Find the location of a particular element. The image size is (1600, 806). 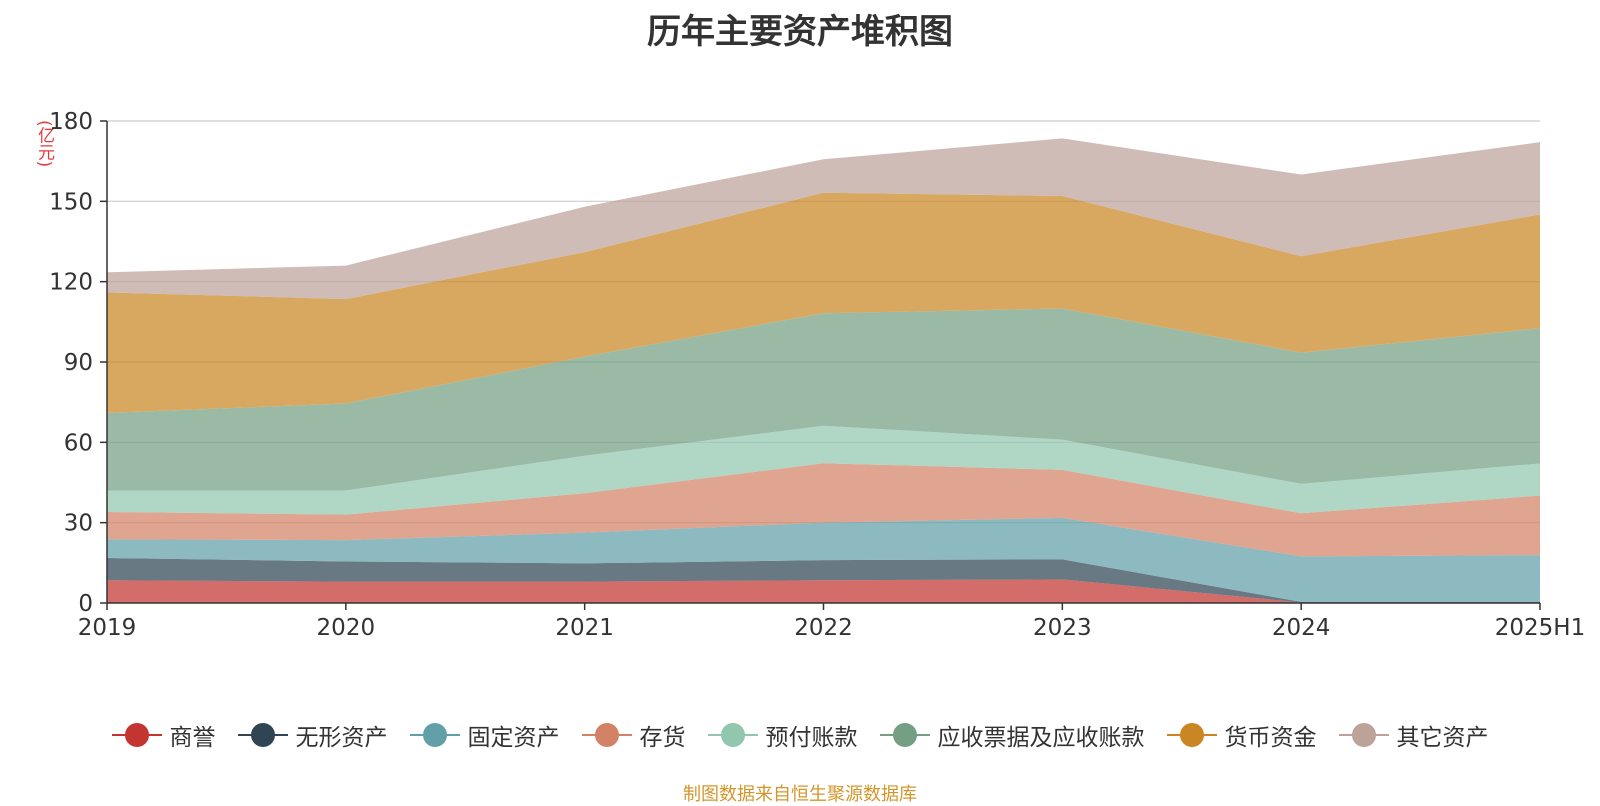

legend-item-0: 商誉 is located at coordinates (163, 735).